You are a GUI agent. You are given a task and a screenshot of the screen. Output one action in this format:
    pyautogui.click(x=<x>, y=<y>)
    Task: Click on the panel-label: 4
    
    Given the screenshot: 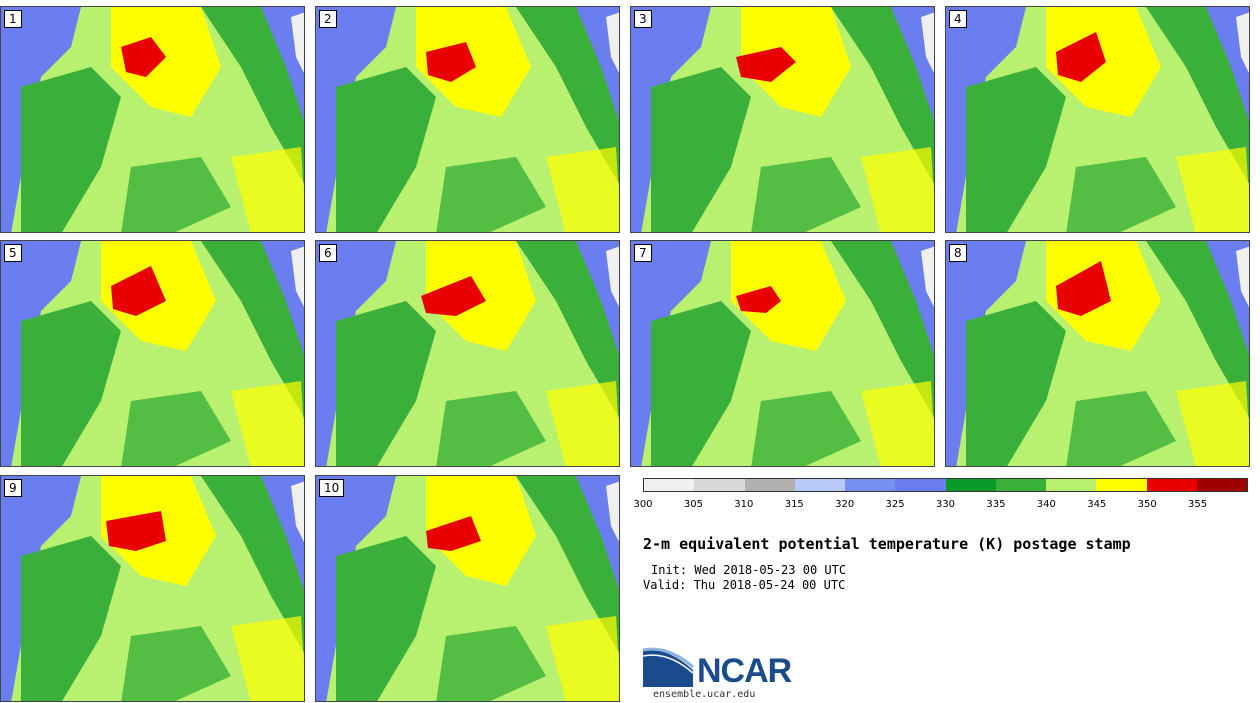 What is the action you would take?
    pyautogui.click(x=958, y=19)
    